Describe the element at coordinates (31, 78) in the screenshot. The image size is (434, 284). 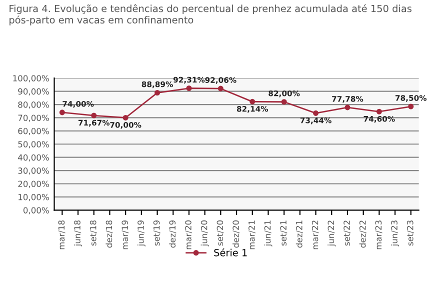
I see `y-tick-label: 100,00%` at that location.